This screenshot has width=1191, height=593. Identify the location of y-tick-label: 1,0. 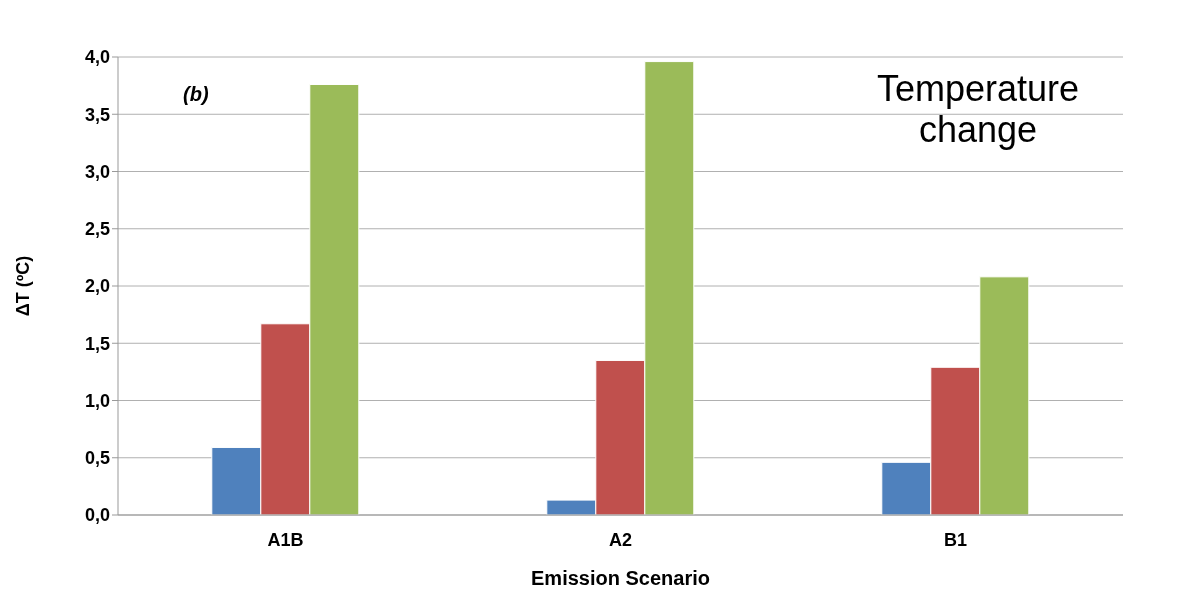
(97, 400).